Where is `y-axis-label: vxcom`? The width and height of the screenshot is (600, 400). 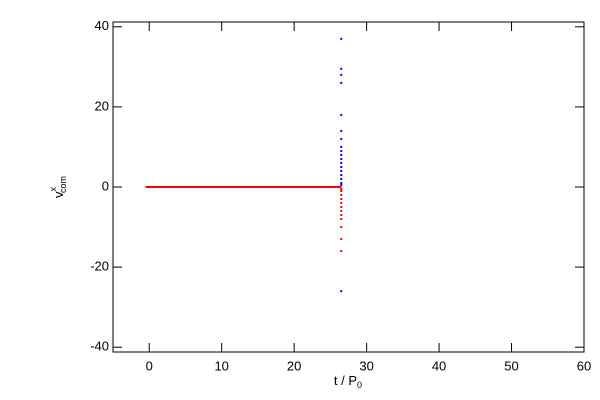
y-axis-label: vxcom is located at coordinates (58, 187).